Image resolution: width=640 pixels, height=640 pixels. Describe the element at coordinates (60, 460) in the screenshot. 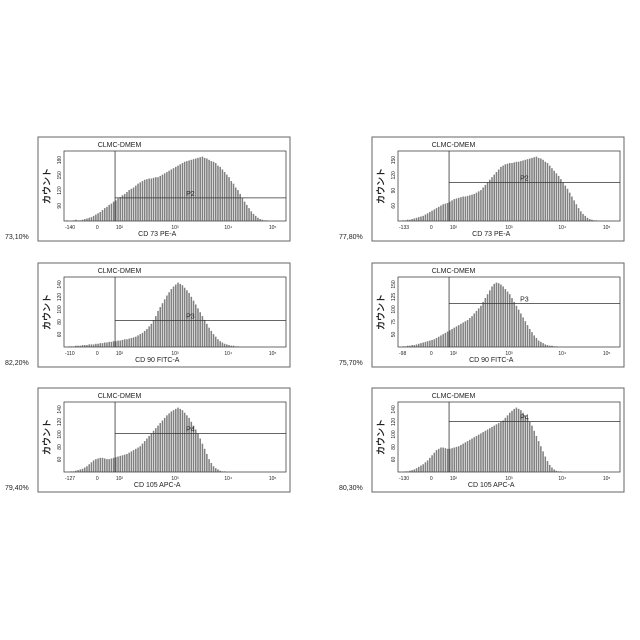

I see `y-tick-label: 60` at that location.